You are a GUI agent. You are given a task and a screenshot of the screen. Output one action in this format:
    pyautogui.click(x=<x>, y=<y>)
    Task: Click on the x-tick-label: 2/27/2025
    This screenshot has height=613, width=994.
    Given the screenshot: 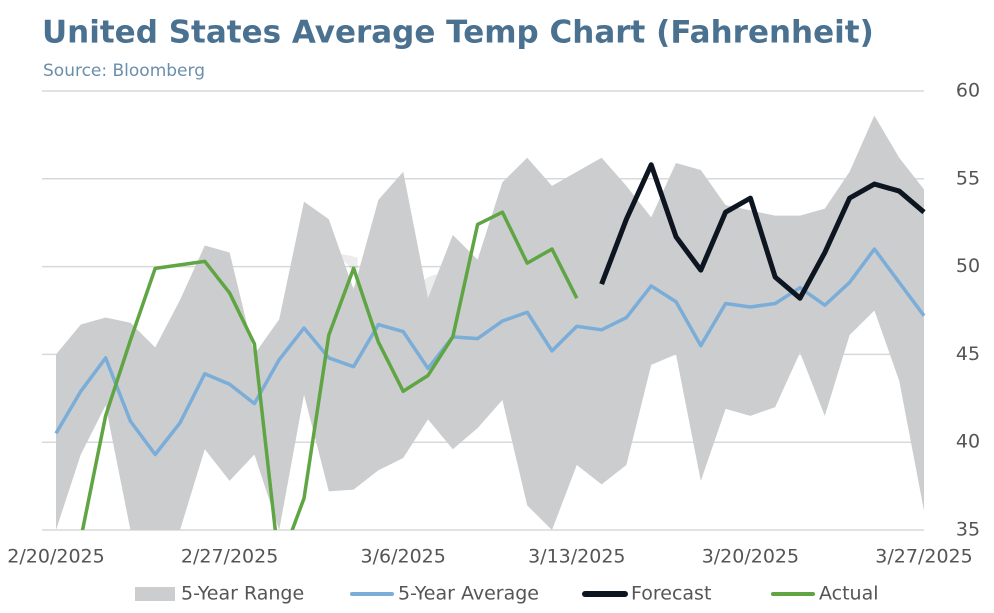 What is the action you would take?
    pyautogui.click(x=229, y=557)
    